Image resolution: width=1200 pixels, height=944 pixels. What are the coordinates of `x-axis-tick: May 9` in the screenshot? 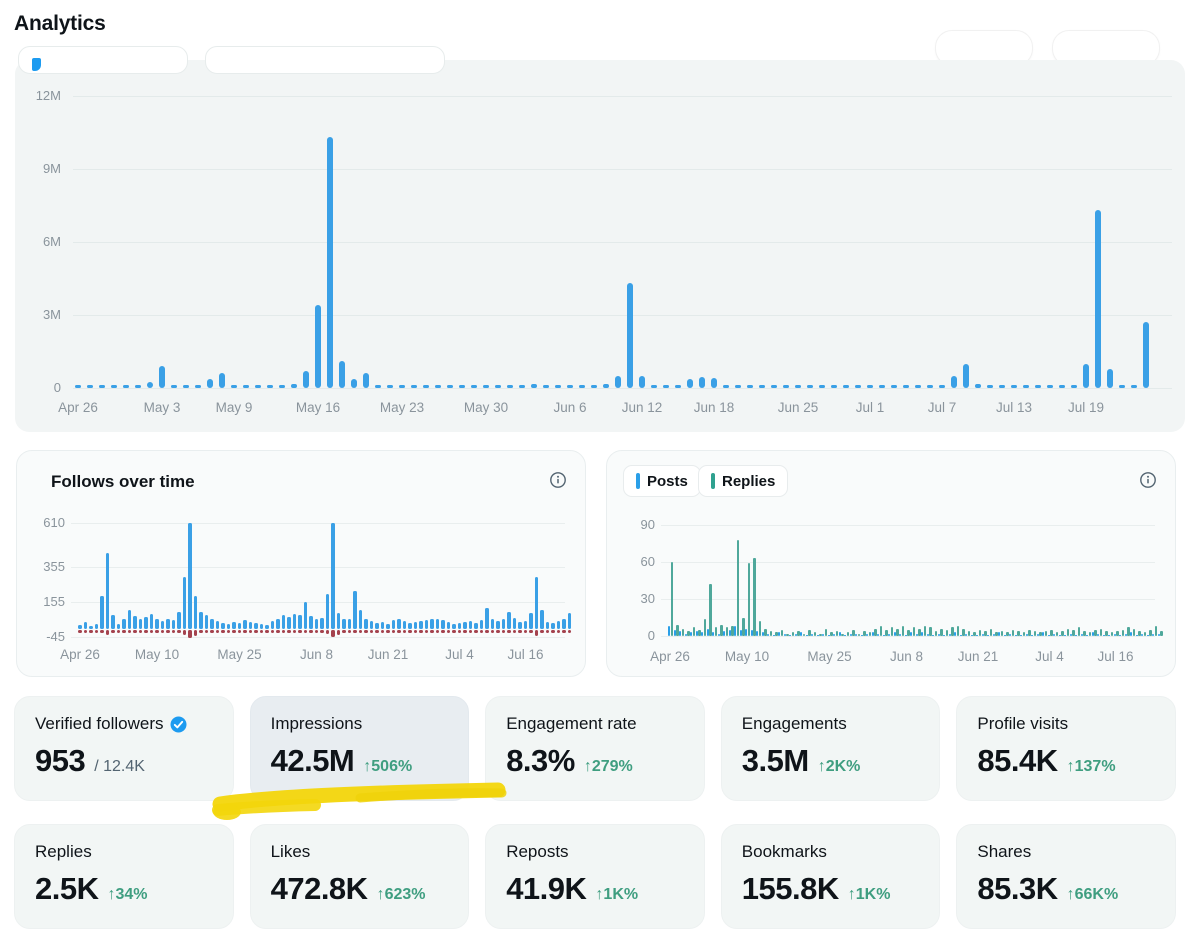 It's located at (234, 407).